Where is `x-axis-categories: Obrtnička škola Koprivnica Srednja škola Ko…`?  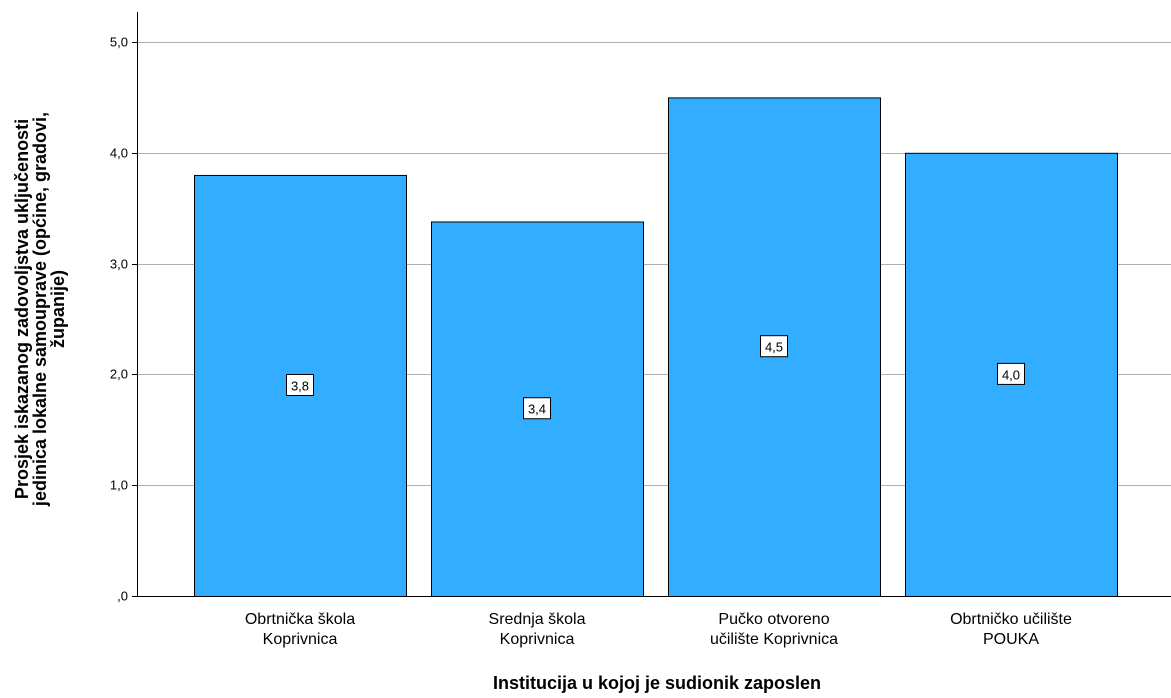 x-axis-categories: Obrtnička škola Koprivnica Srednja škola Ko… is located at coordinates (658, 629).